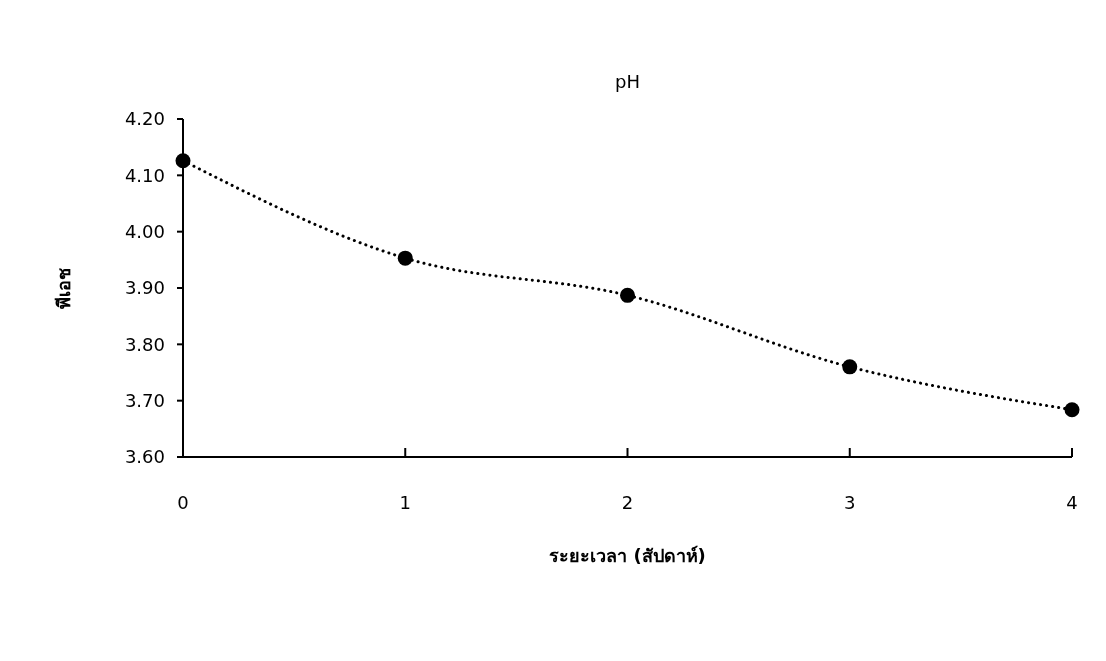 This screenshot has height=661, width=1106. Describe the element at coordinates (144, 231) in the screenshot. I see `y-tick-label: 4.00` at that location.